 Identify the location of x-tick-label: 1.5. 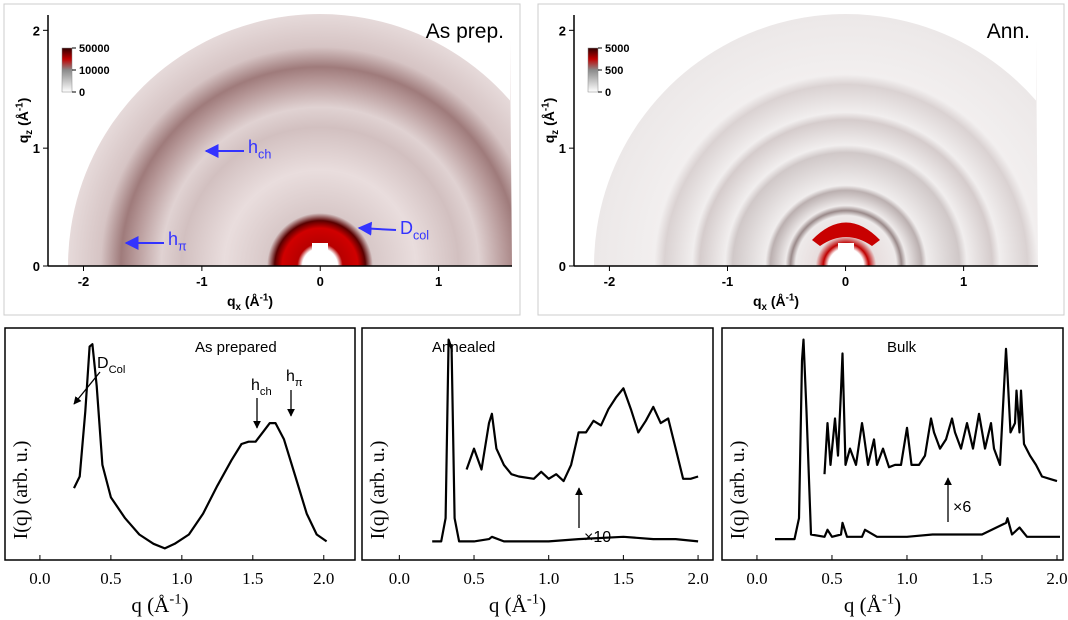
(981, 578).